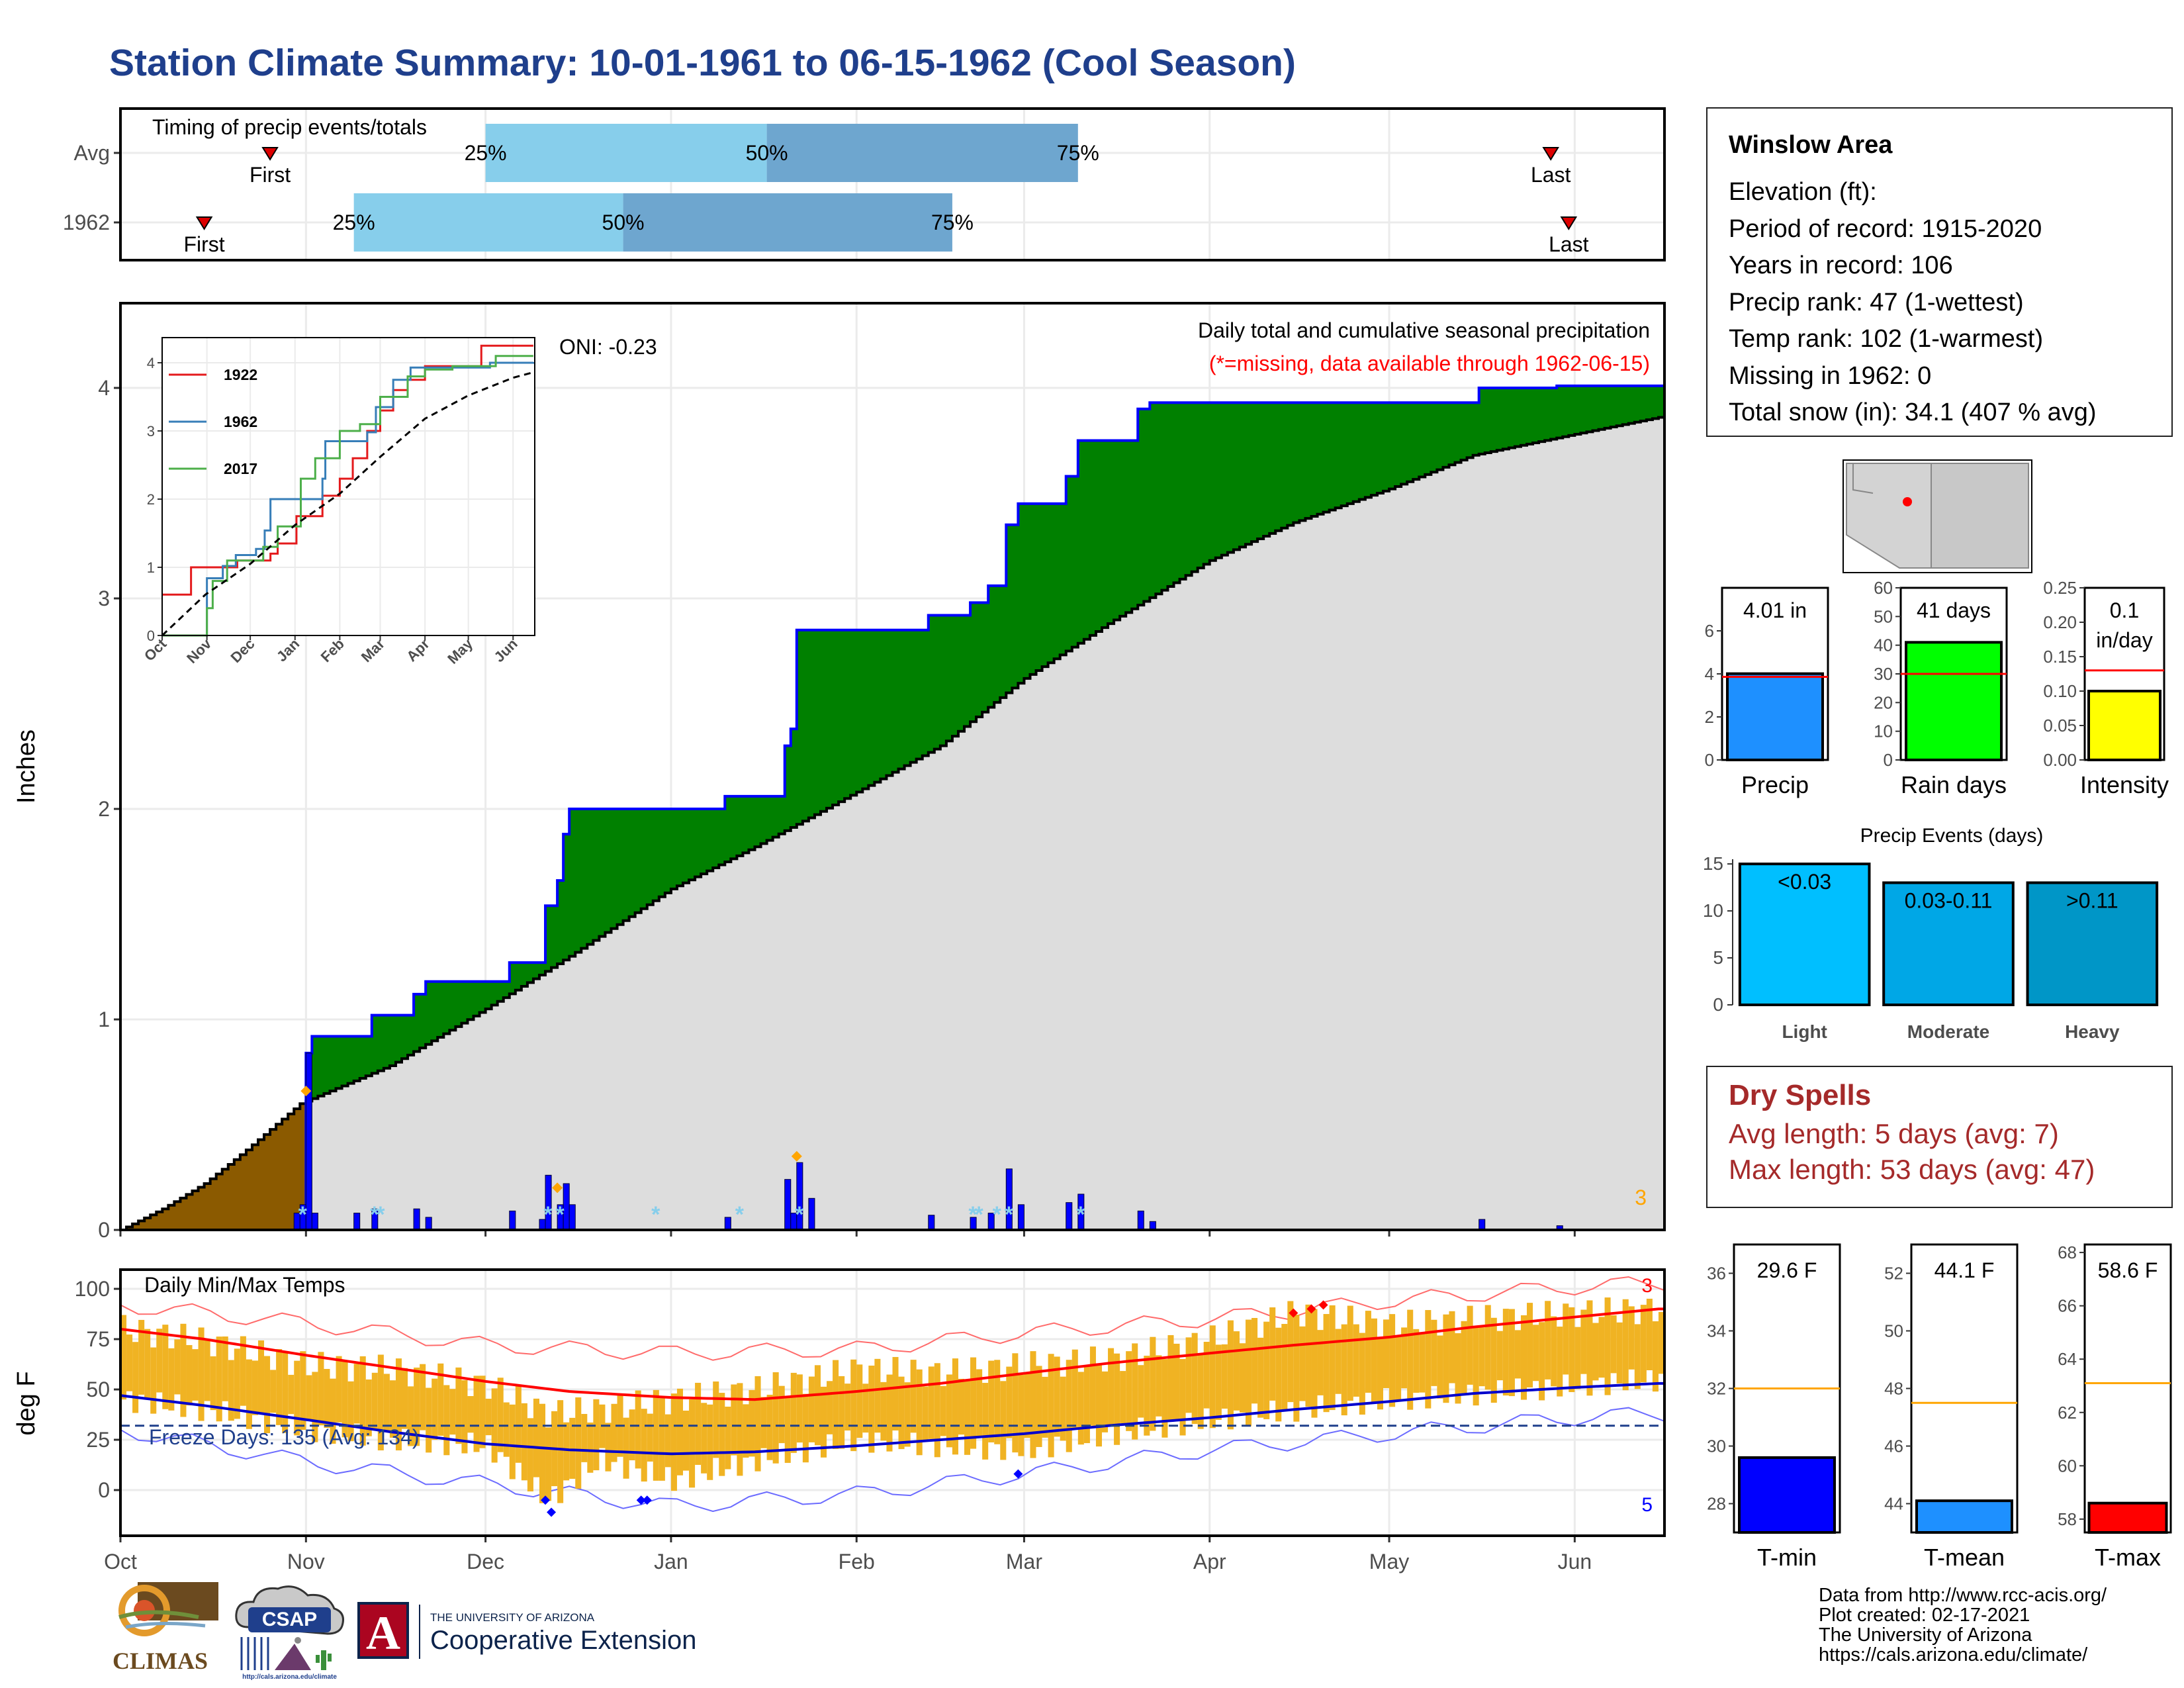  Describe the element at coordinates (26, 1403) in the screenshot. I see `temp-y-axis-label: deg F` at that location.